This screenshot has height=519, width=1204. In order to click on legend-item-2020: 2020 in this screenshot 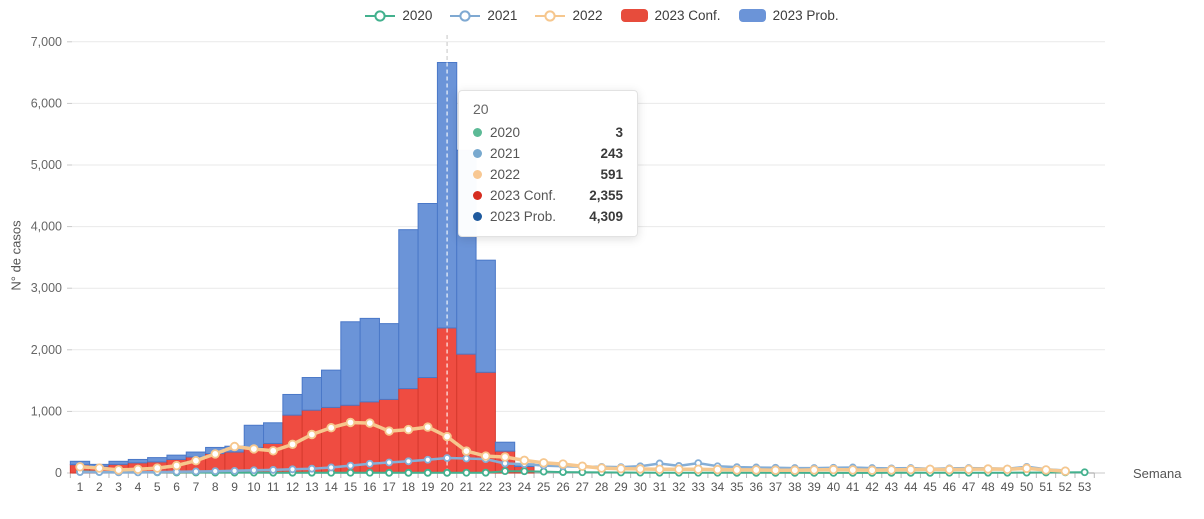, I will do `click(398, 15)`.